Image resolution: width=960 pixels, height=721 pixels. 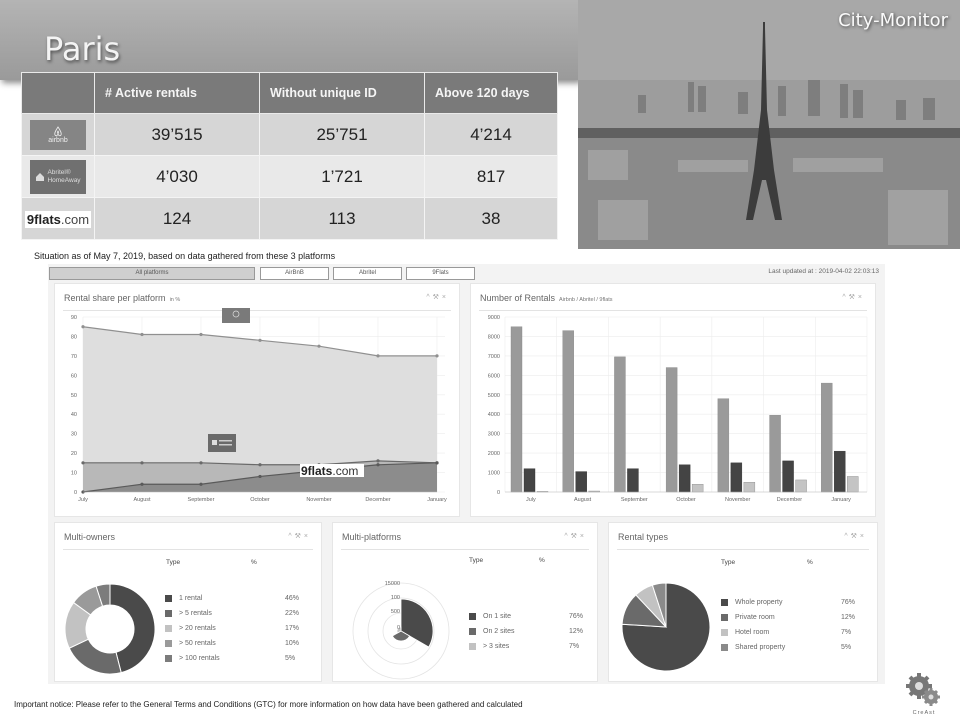 I want to click on brand-title: City-Monitor, so click(x=893, y=20).